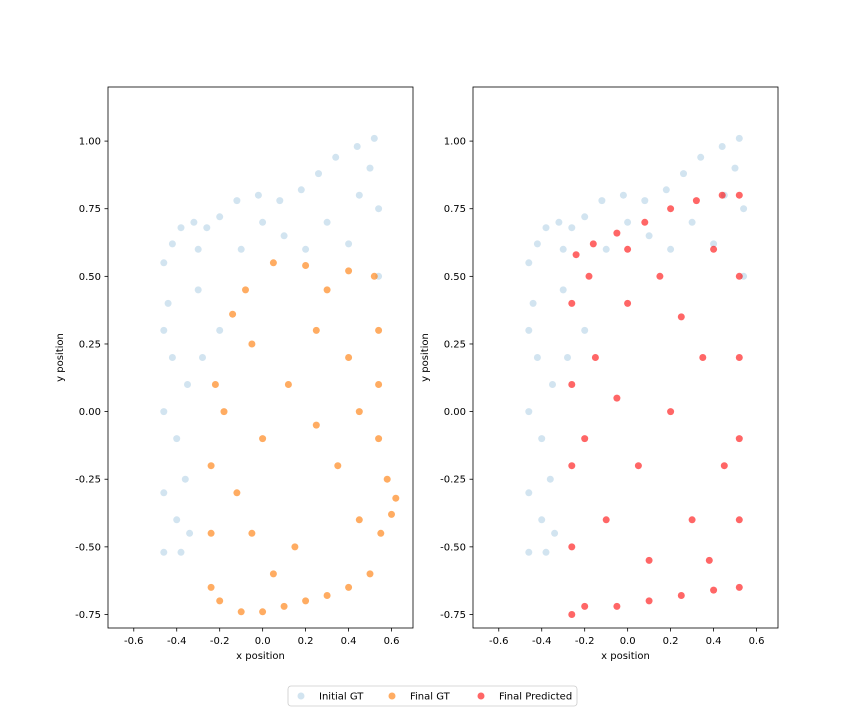 This screenshot has height=720, width=864. What do you see at coordinates (306, 641) in the screenshot?
I see `x-tick-label: 0.2` at bounding box center [306, 641].